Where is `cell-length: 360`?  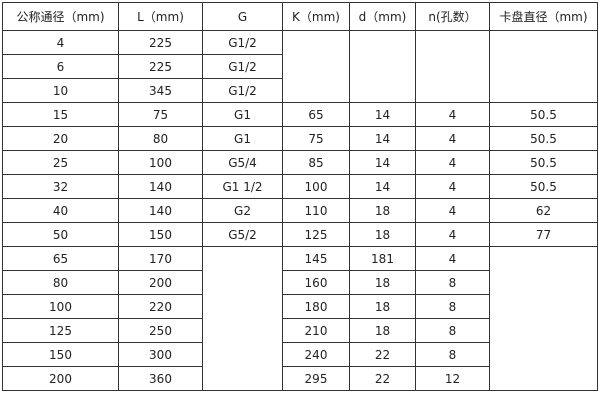 cell-length: 360 is located at coordinates (160, 378).